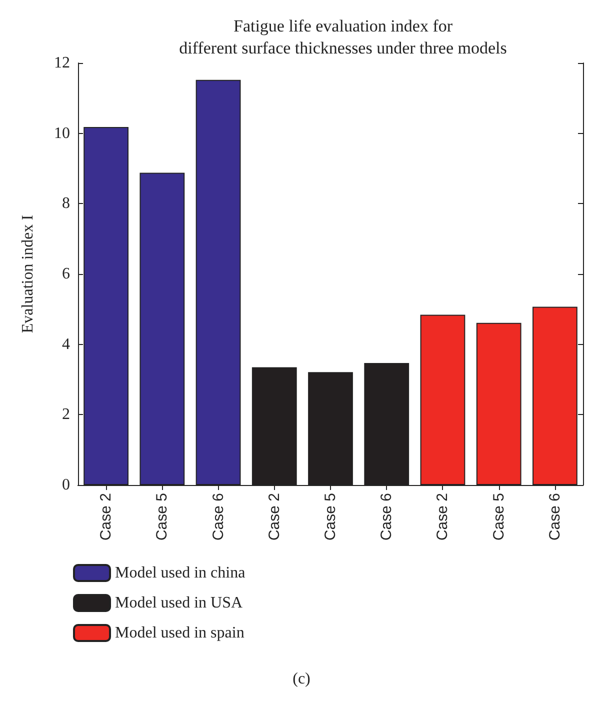  What do you see at coordinates (66, 415) in the screenshot?
I see `y-tick-label: 2` at bounding box center [66, 415].